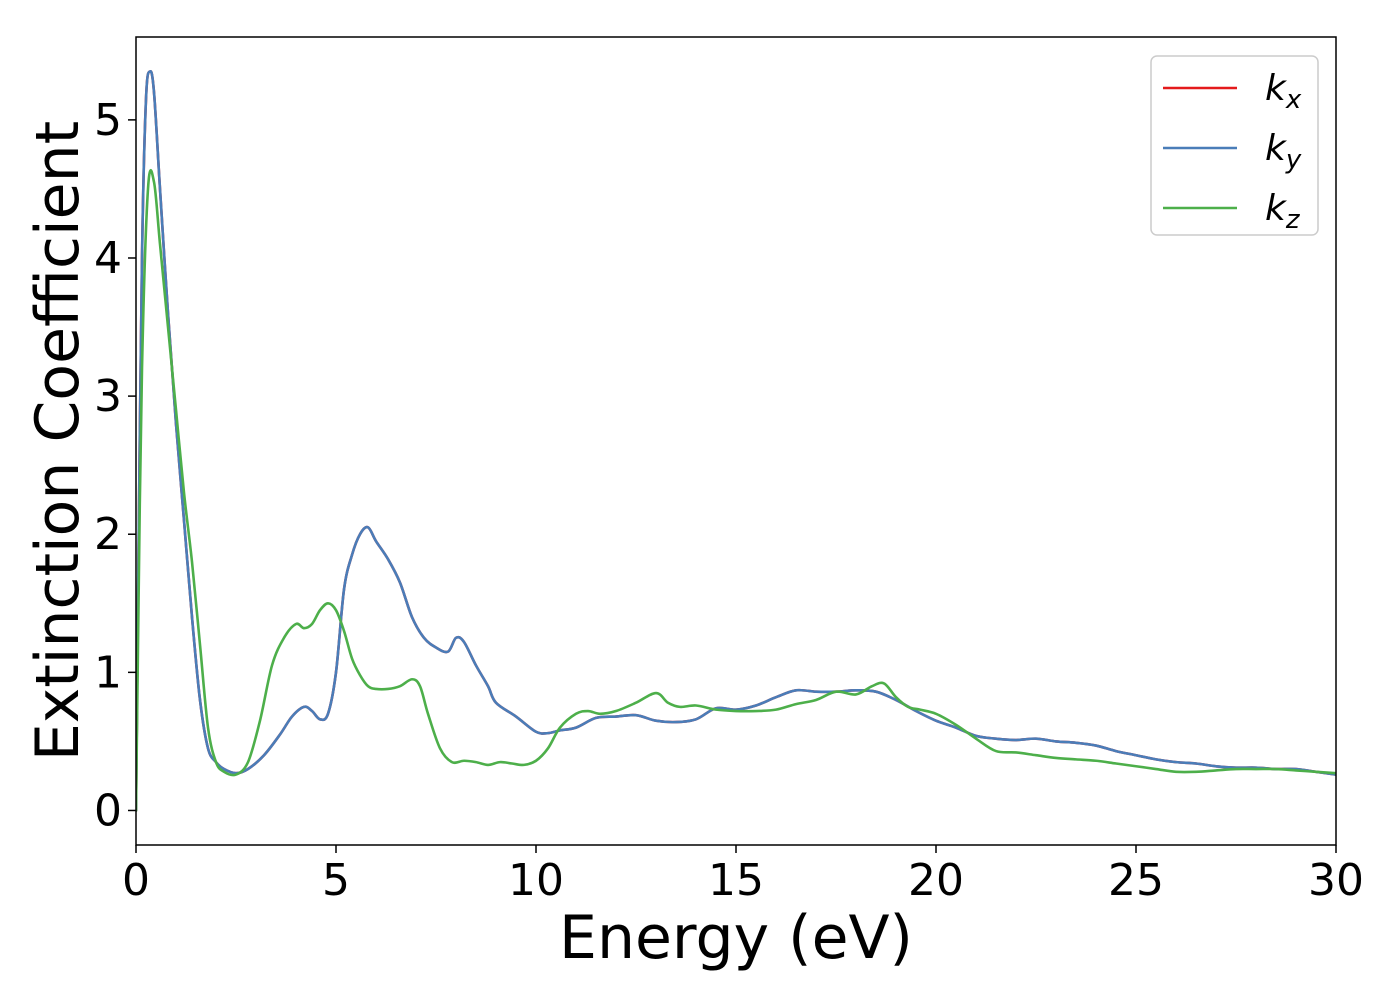 The height and width of the screenshot is (1004, 1400). I want to click on x-tick-label: 10, so click(536, 880).